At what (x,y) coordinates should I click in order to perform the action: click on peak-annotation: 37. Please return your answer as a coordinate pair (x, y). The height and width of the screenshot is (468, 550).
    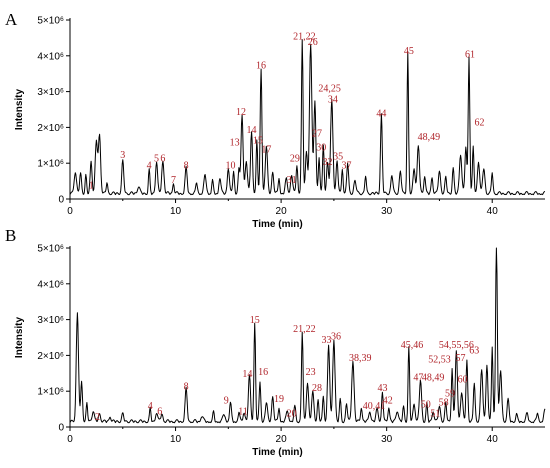
    Looking at the image, I should click on (347, 166).